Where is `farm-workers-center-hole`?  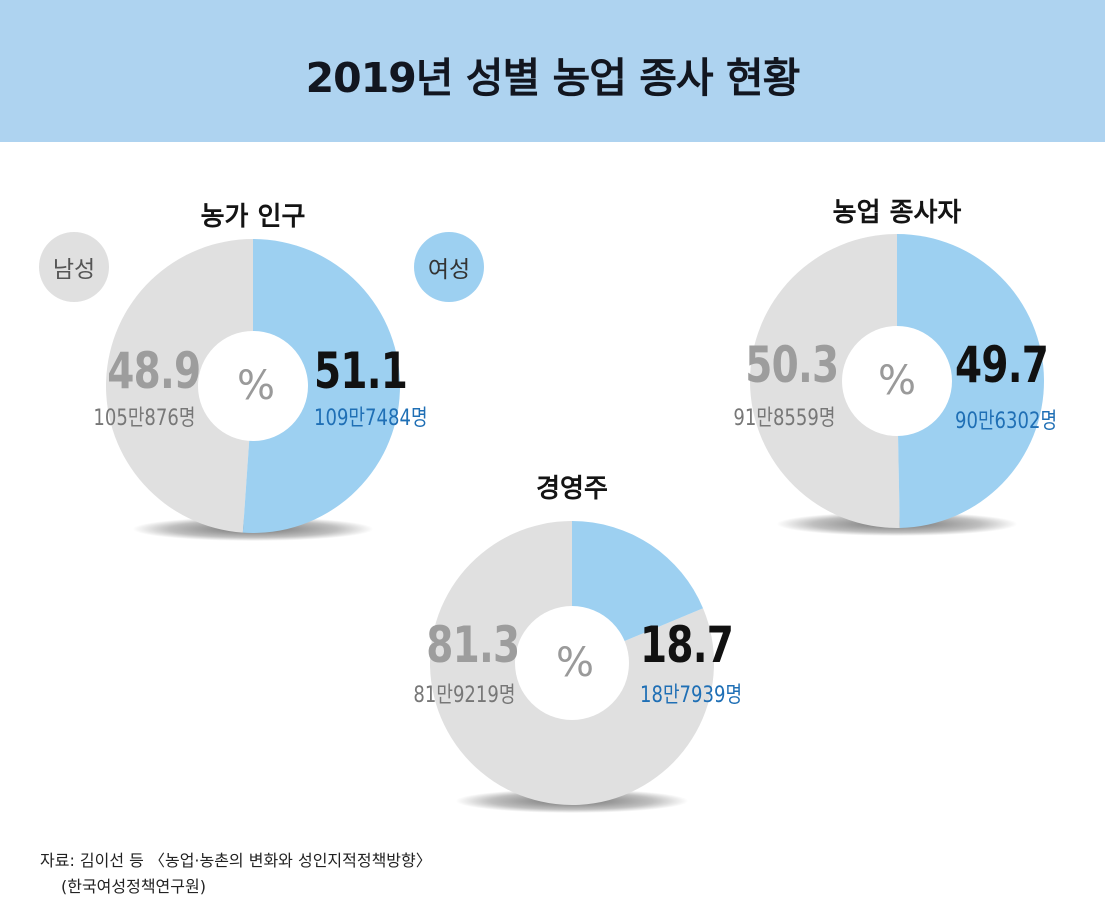 farm-workers-center-hole is located at coordinates (897, 381).